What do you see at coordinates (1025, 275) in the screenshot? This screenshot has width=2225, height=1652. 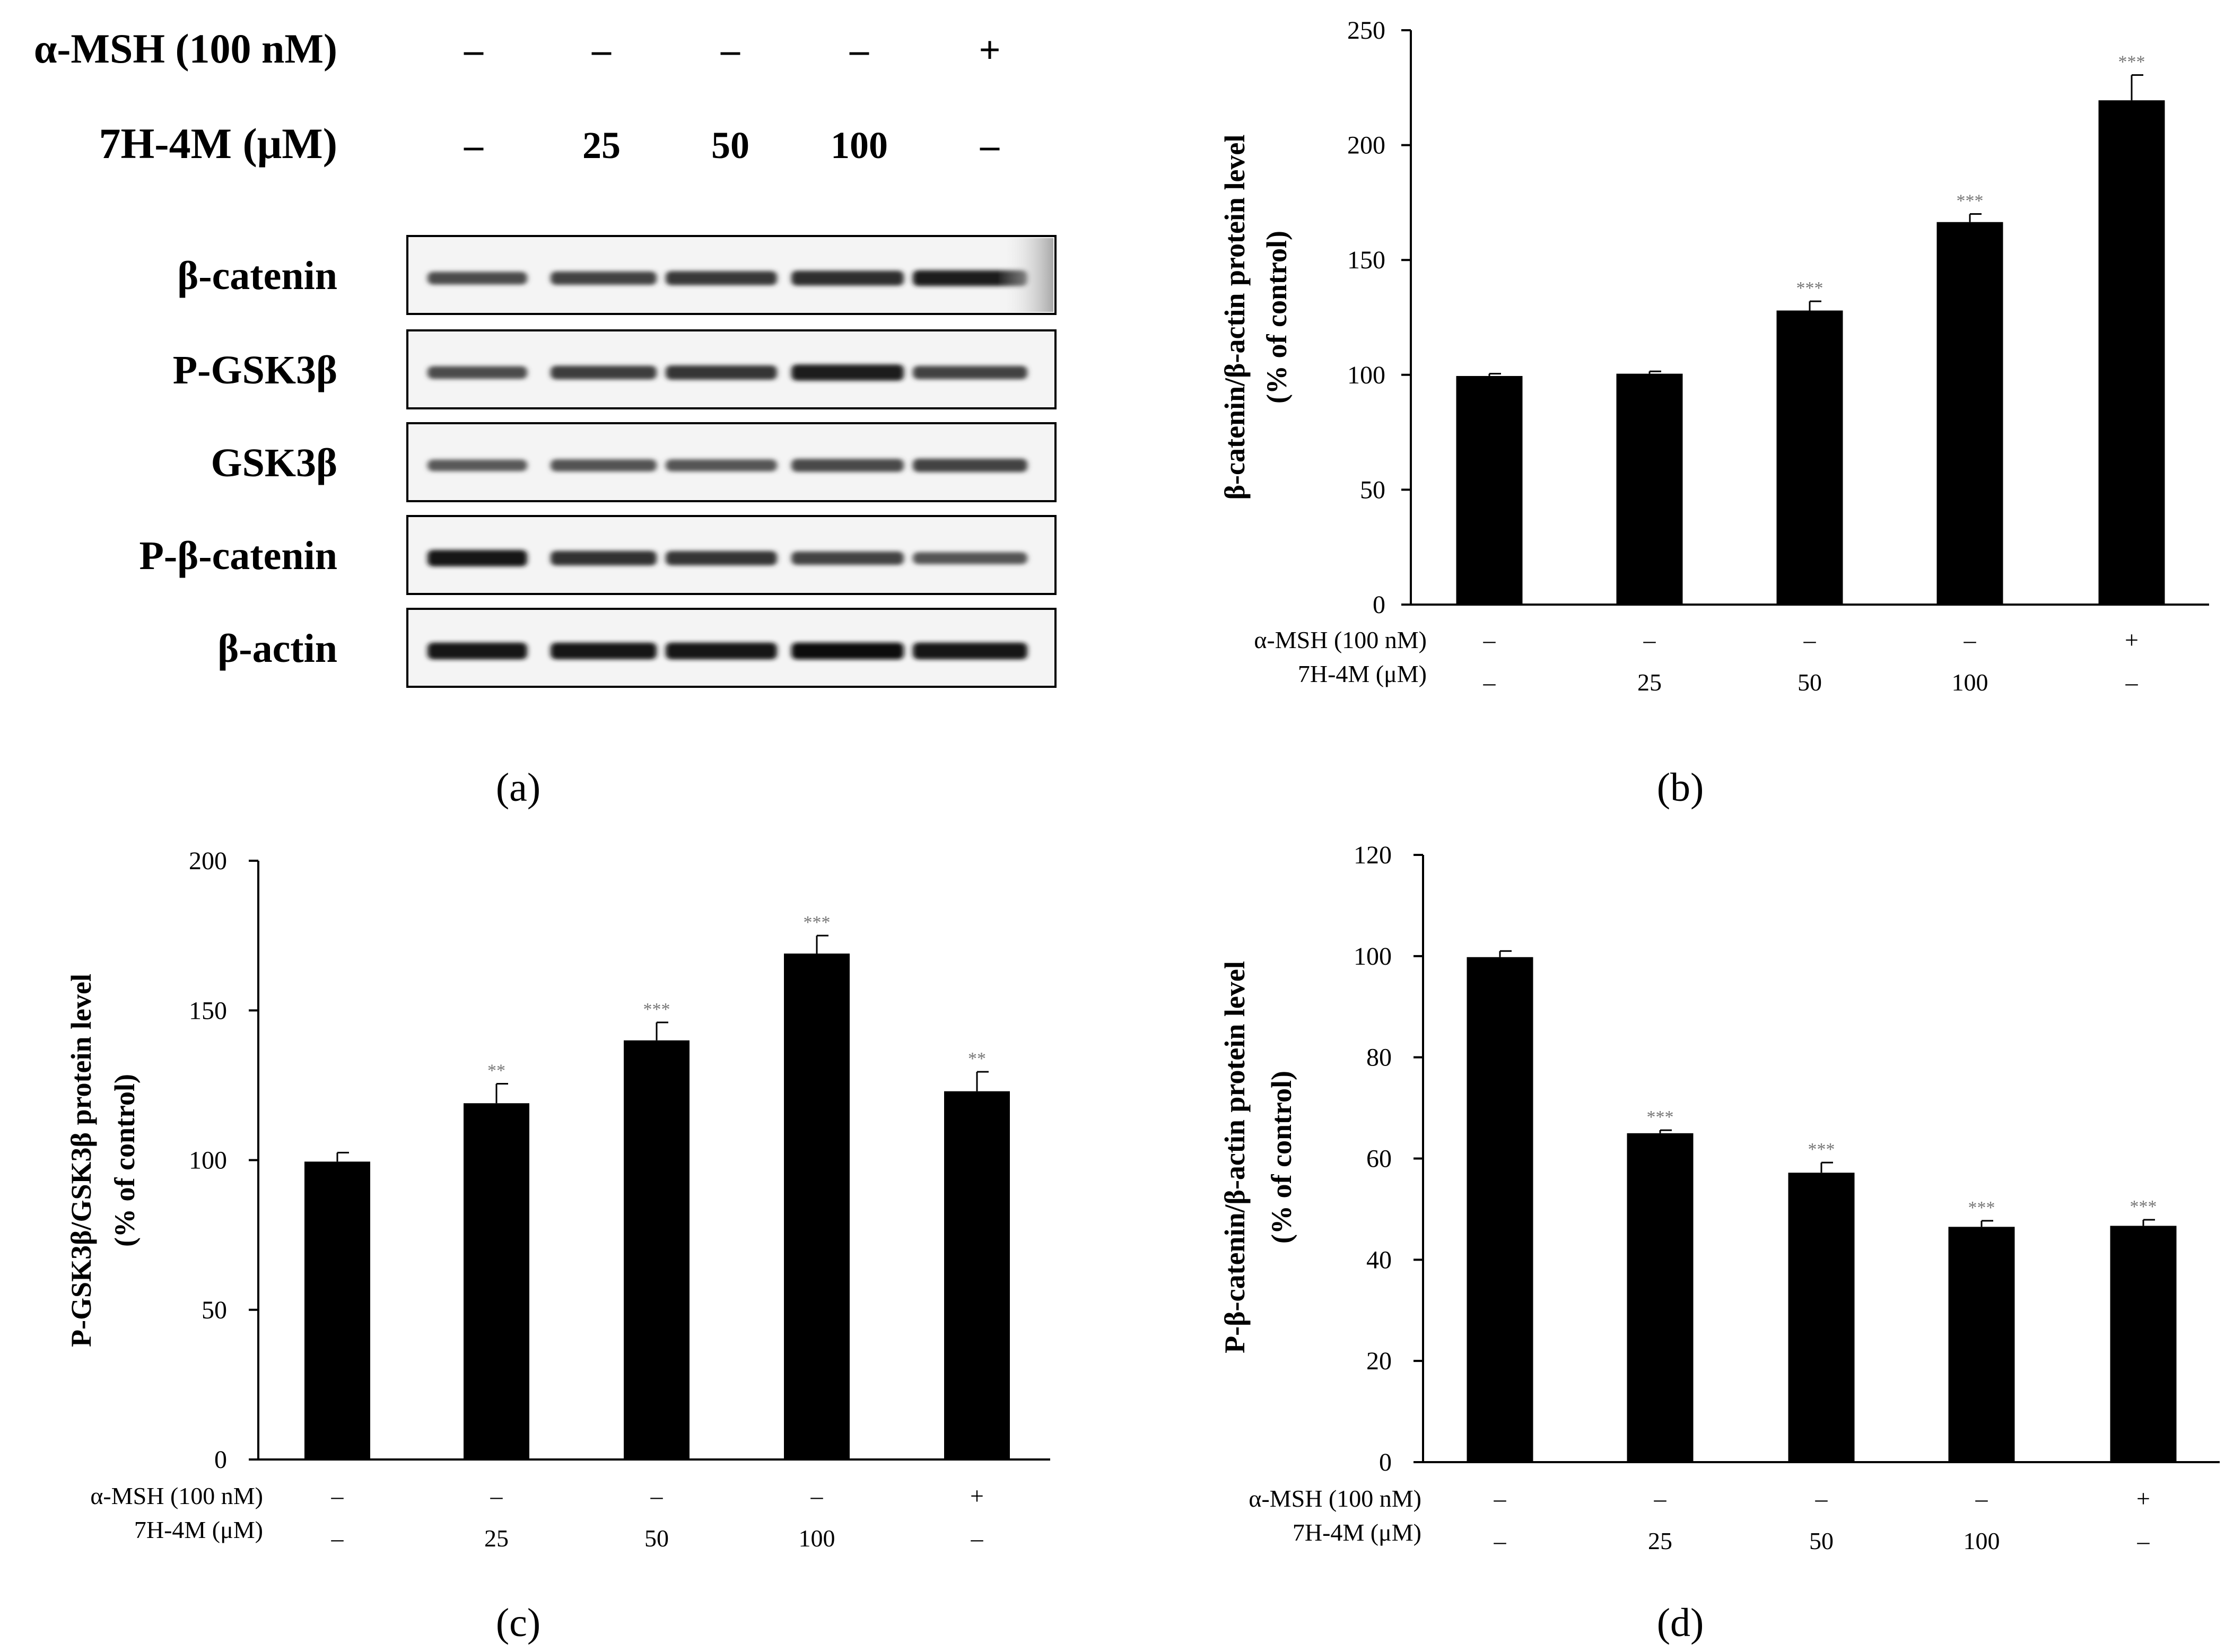 I see `blot-artifact` at bounding box center [1025, 275].